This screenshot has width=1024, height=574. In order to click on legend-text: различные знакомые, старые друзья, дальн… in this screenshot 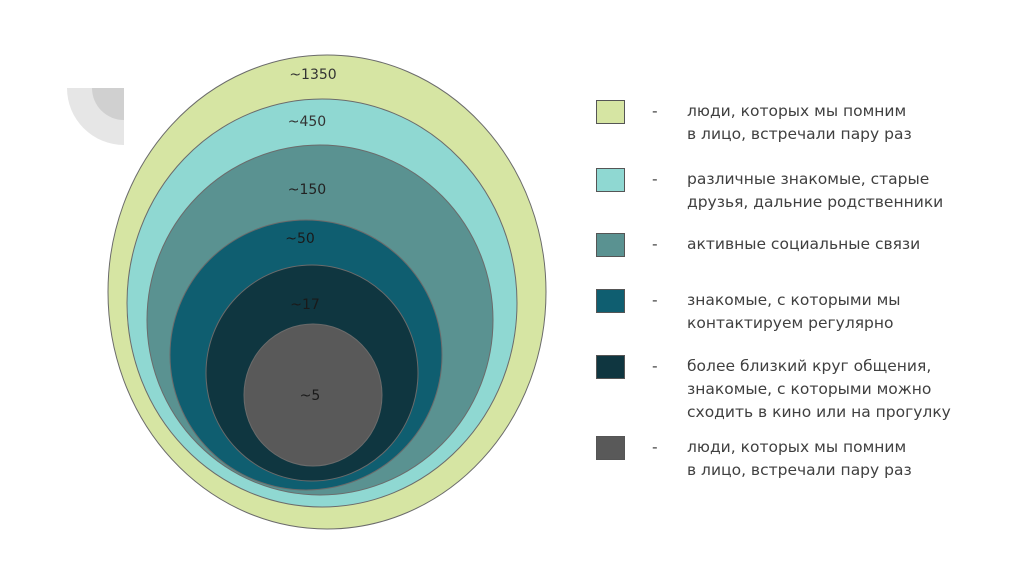, I will do `click(815, 190)`.